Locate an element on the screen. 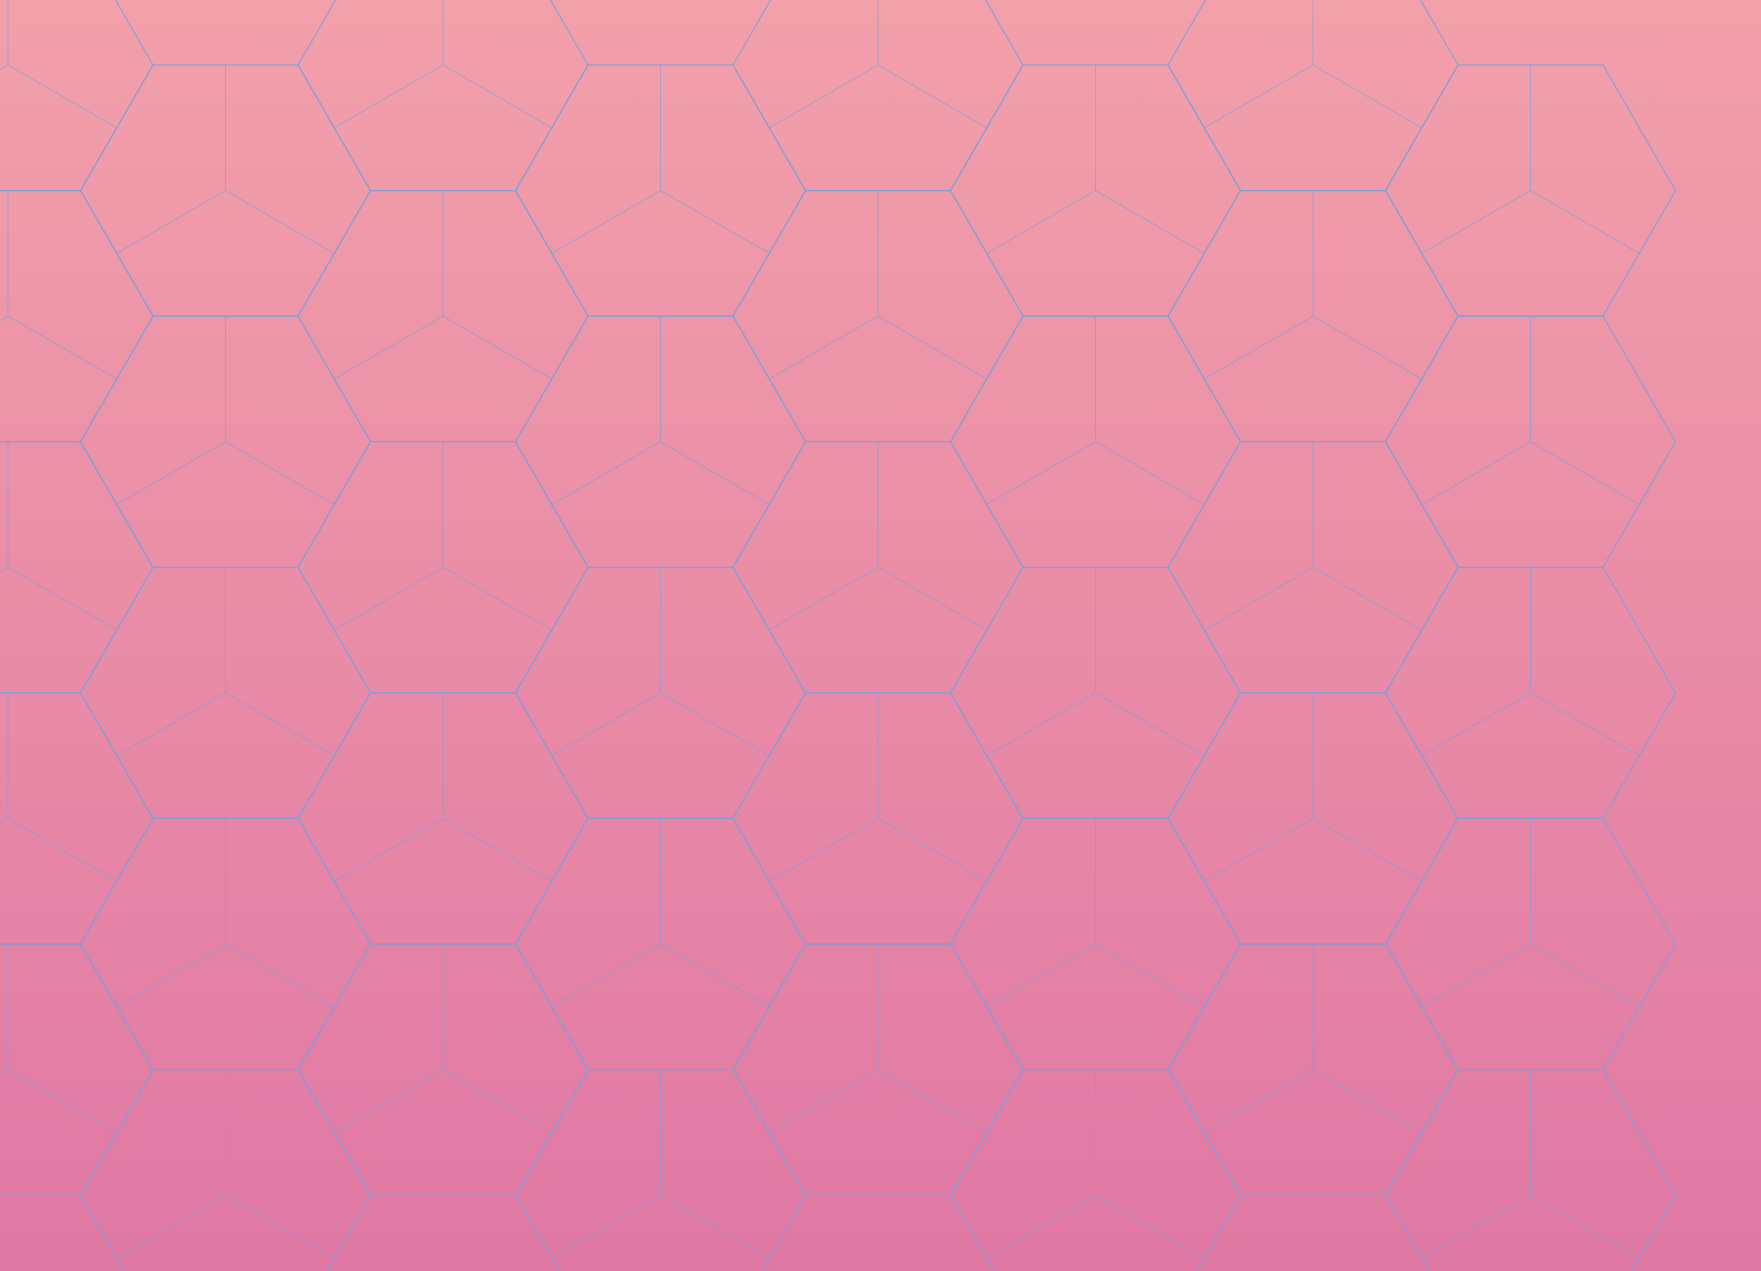  hex-cell is located at coordinates (1530, 1169).